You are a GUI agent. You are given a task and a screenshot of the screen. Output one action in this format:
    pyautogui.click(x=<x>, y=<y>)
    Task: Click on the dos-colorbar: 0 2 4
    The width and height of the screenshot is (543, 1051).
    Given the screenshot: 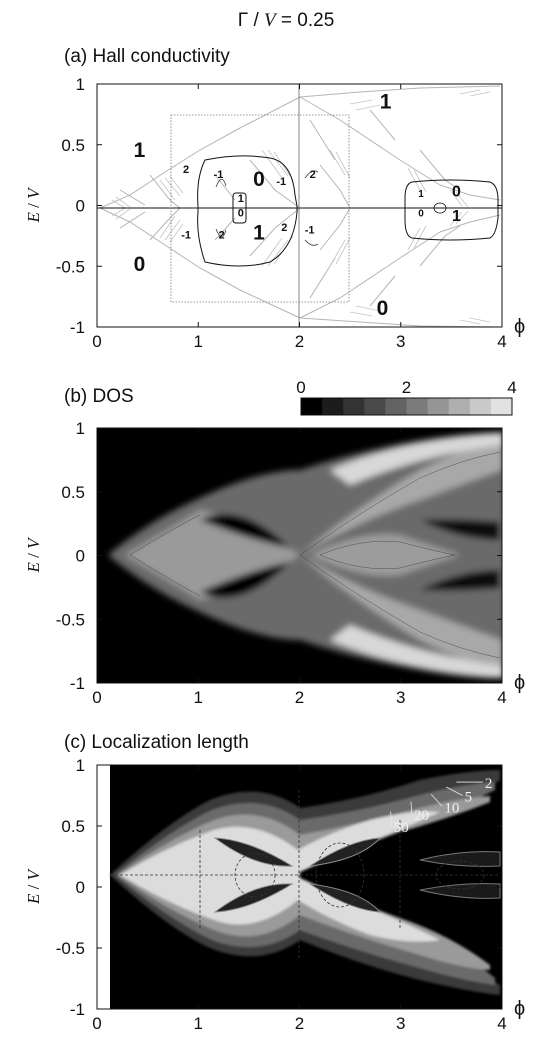 What is the action you would take?
    pyautogui.click(x=406, y=397)
    